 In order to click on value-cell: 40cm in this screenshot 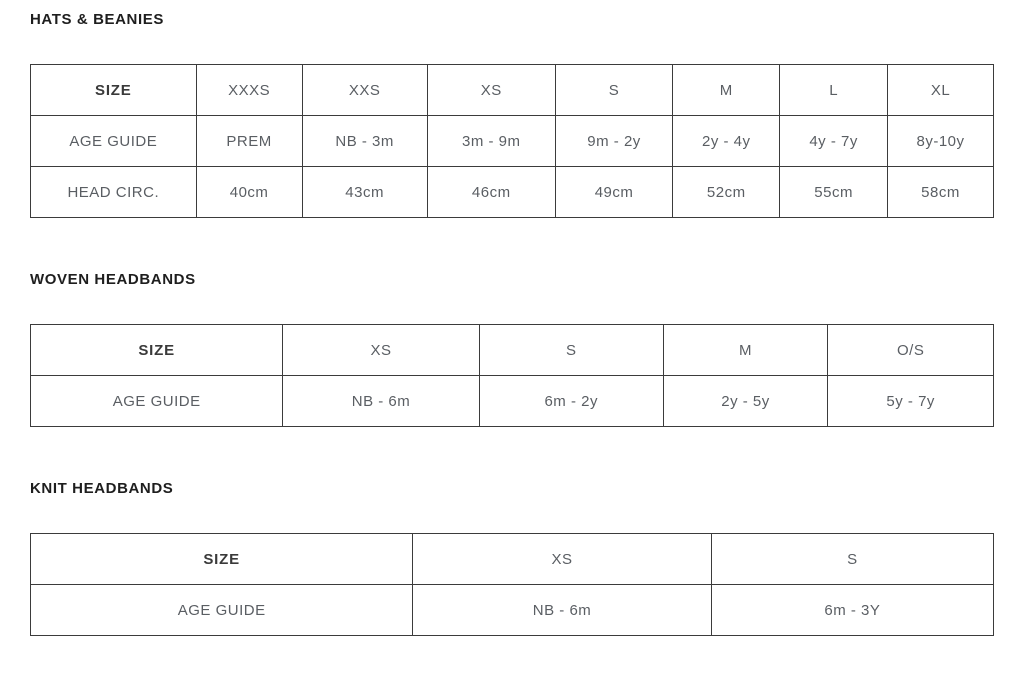, I will do `click(249, 192)`.